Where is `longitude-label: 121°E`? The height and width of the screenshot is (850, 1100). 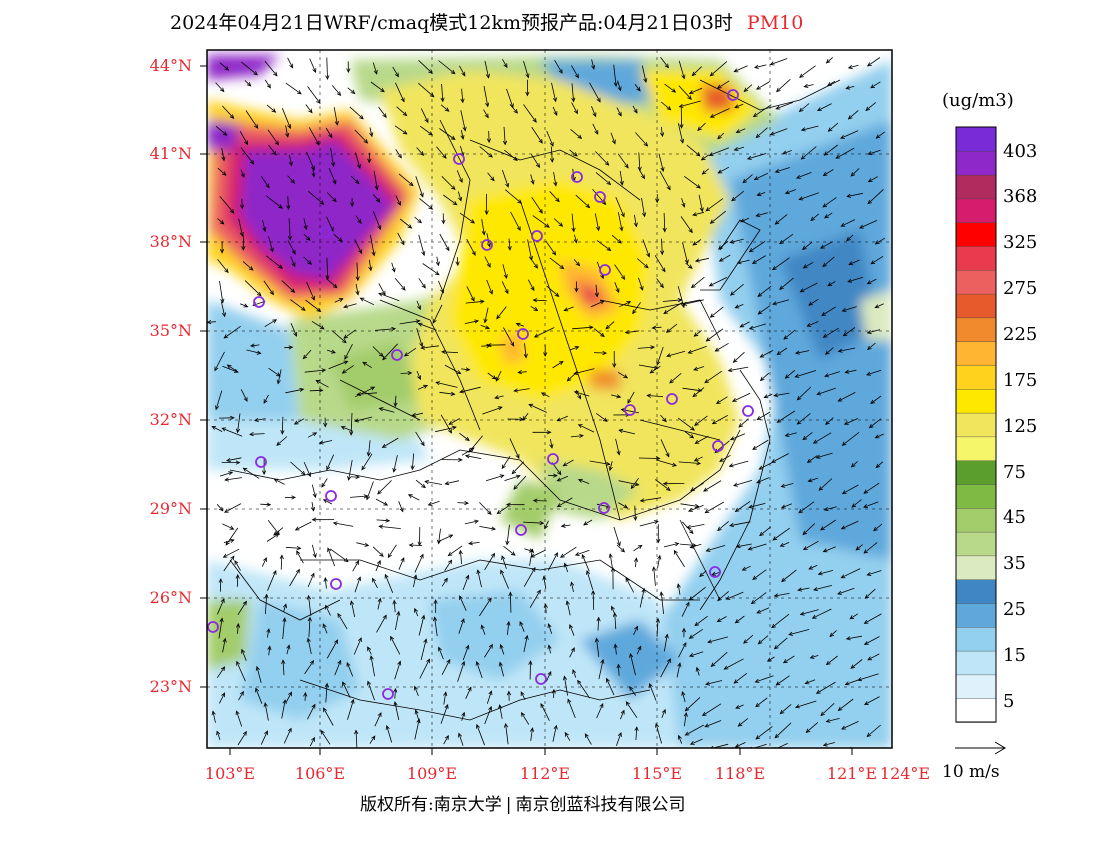 longitude-label: 121°E is located at coordinates (852, 773).